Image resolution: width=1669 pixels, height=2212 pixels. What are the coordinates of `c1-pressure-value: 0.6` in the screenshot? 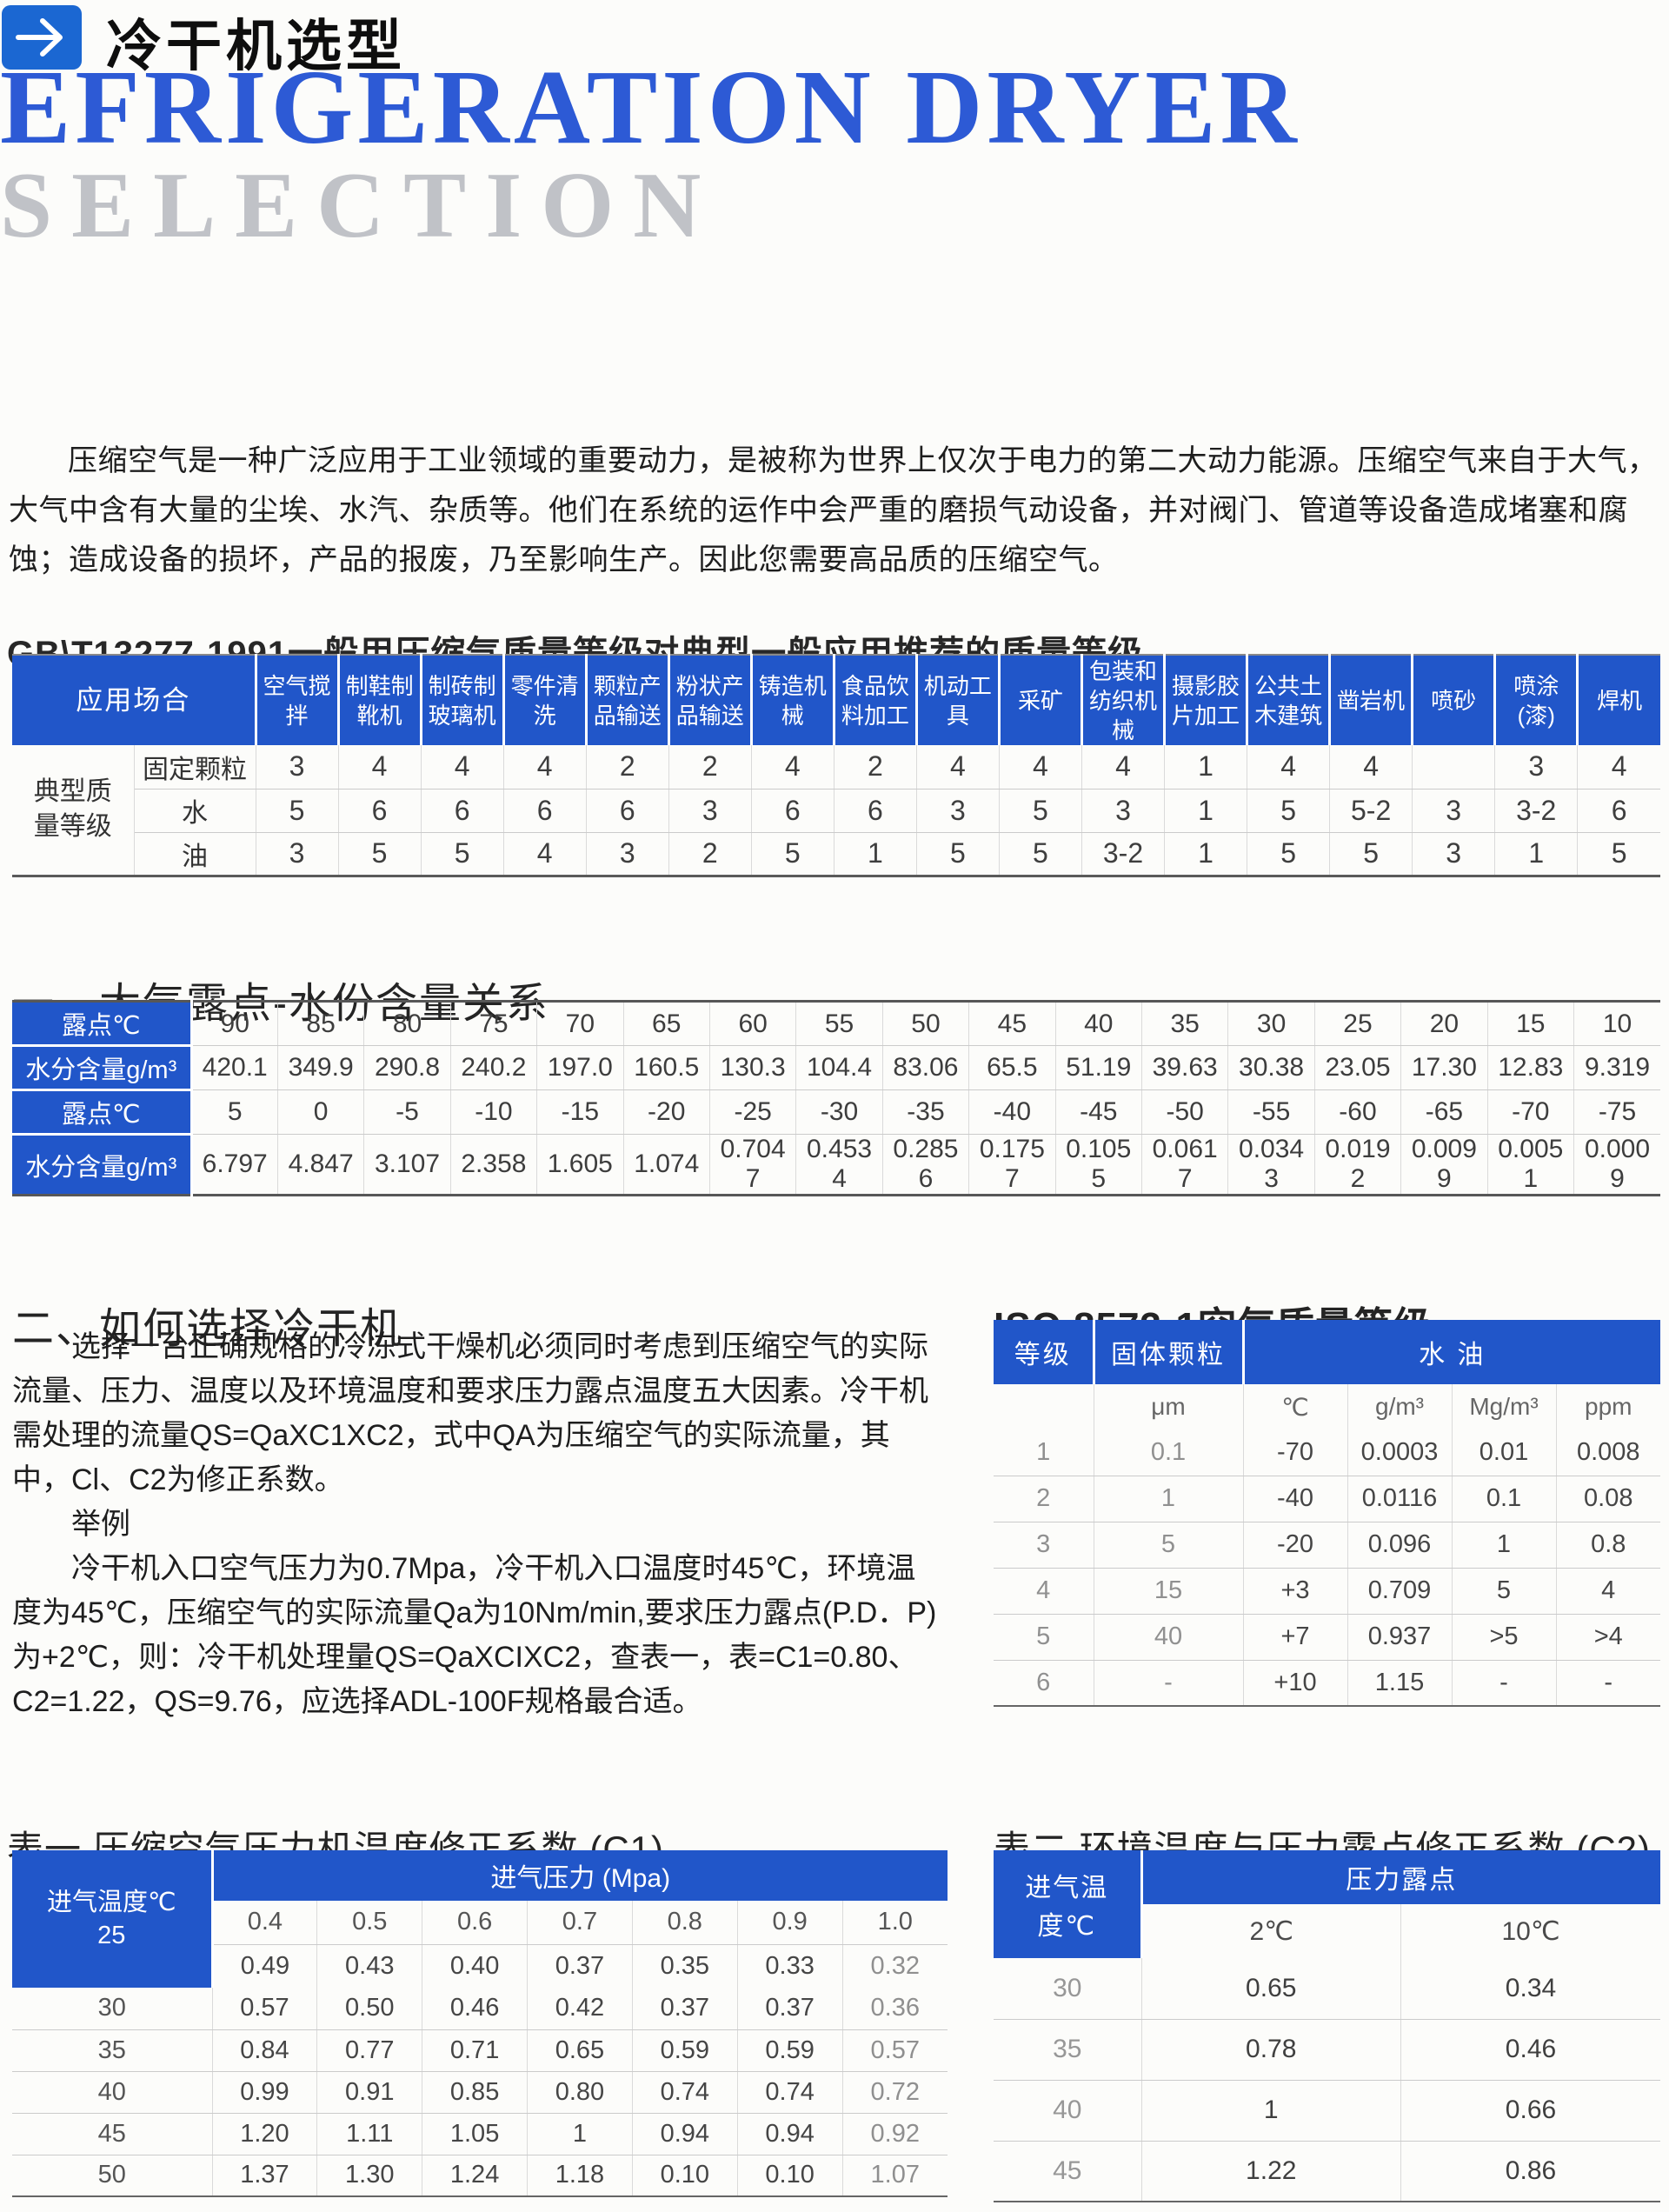 It's located at (475, 1923).